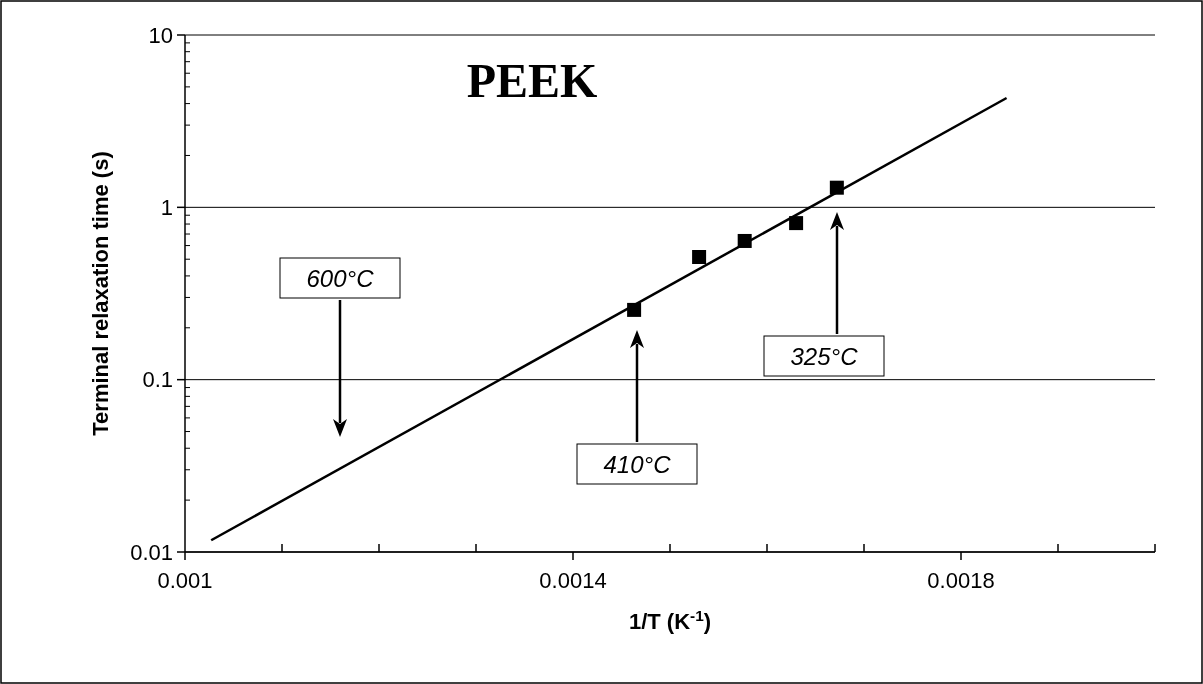  I want to click on x-tick-label: 0.001, so click(185, 580).